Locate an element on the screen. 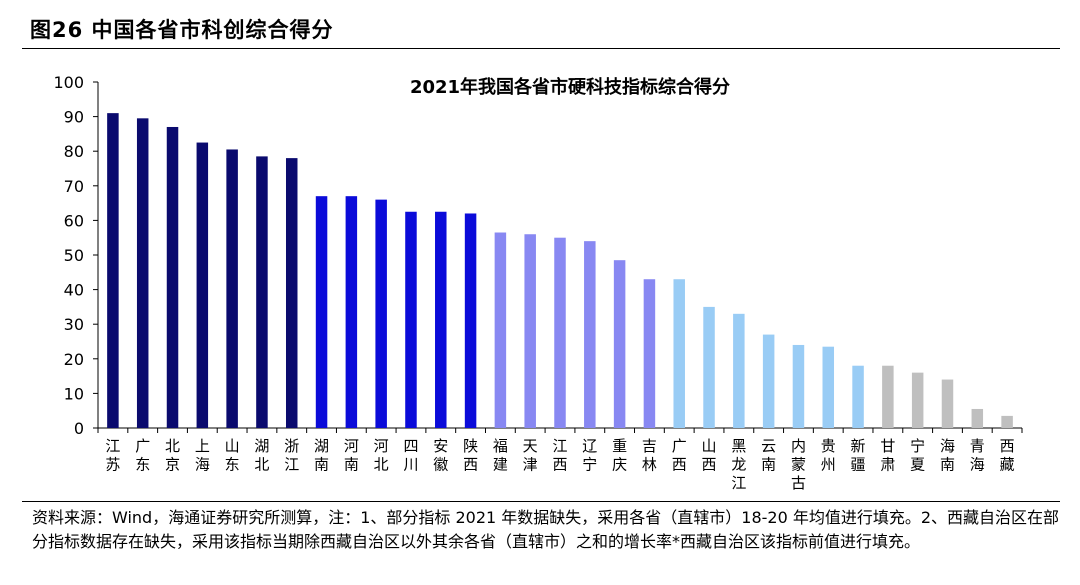 The image size is (1080, 585). x-tick-label: 上海 is located at coordinates (202, 455).